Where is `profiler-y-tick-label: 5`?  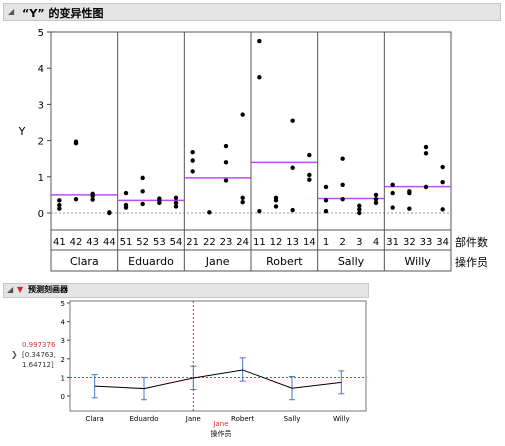
profiler-y-tick-label: 5 is located at coordinates (63, 304).